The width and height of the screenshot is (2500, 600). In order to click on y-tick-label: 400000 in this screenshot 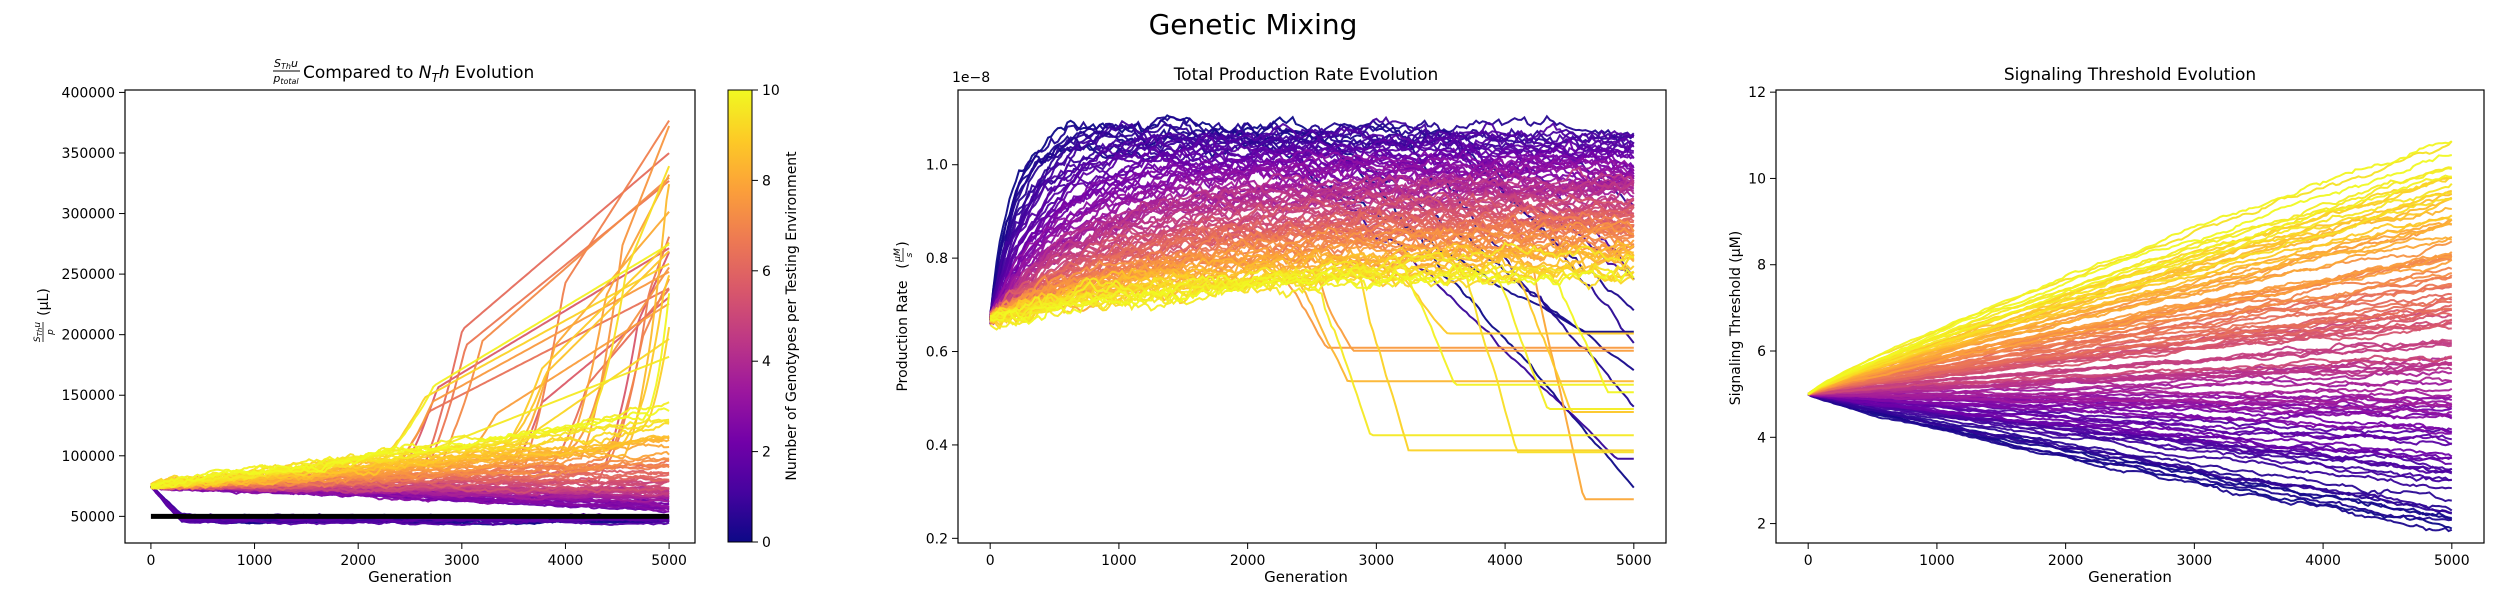, I will do `click(88, 93)`.